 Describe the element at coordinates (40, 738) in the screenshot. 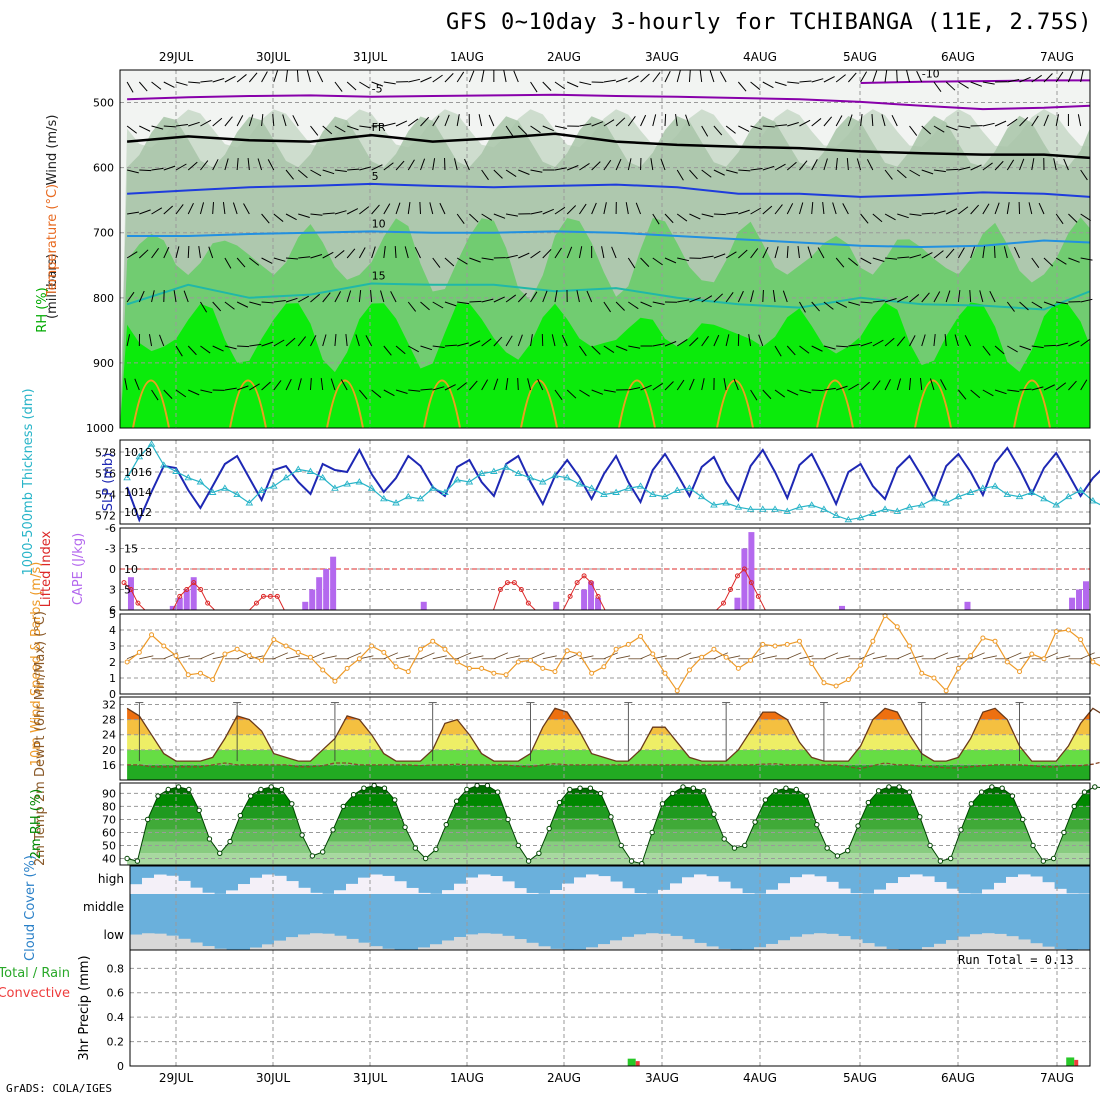

I see `temp-ylabel: 2m Temp 2m DewPt (6hr Min/Max) (°C)` at that location.